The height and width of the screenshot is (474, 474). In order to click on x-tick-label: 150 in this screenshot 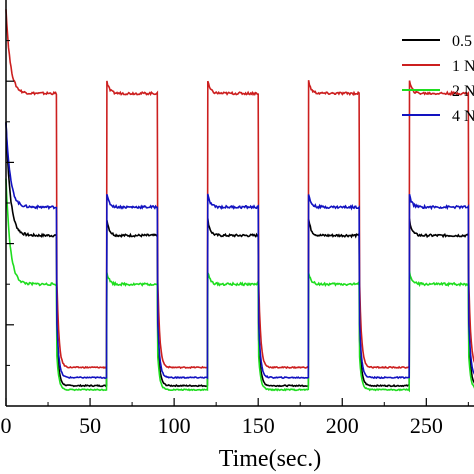, I will do `click(258, 425)`.